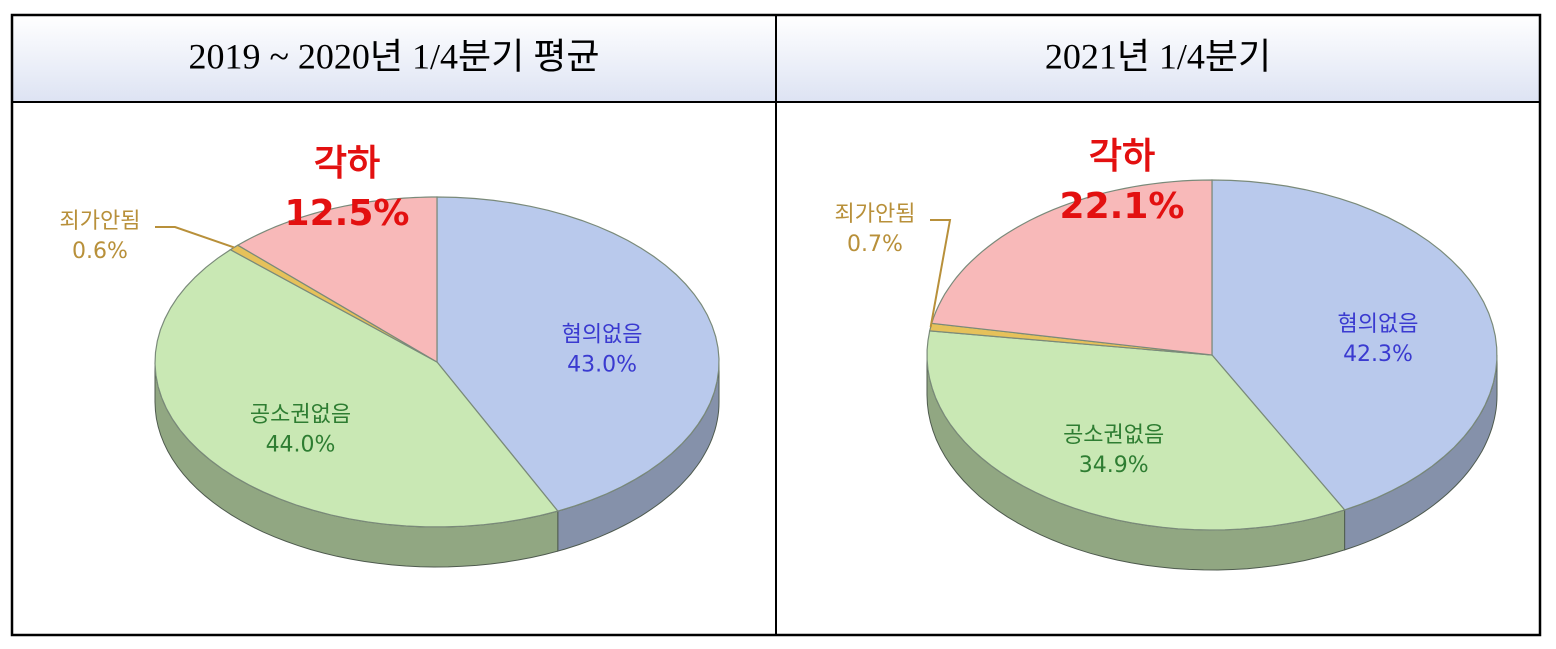 Image resolution: width=1556 pixels, height=649 pixels. I want to click on slice-value-label: 34.9%, so click(1114, 465).